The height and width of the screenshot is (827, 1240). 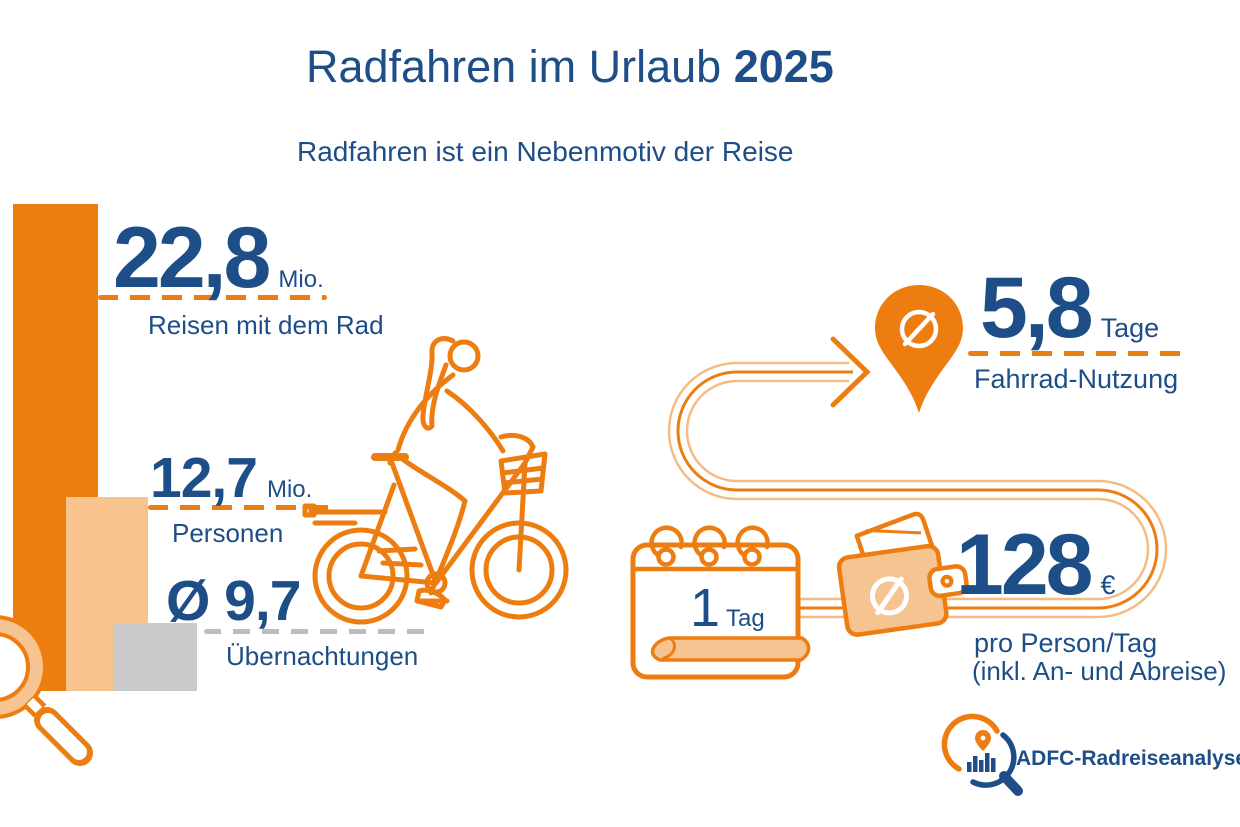 What do you see at coordinates (228, 533) in the screenshot?
I see `stat-personen-label: Personen` at bounding box center [228, 533].